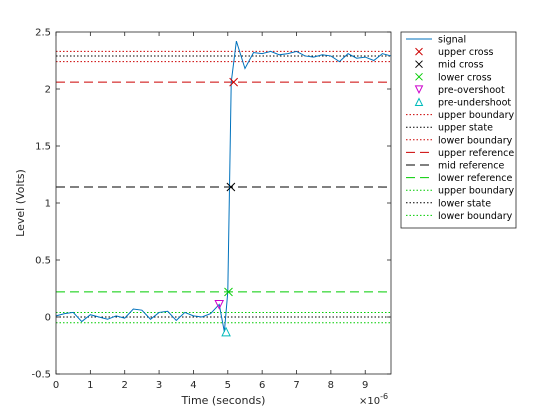  I want to click on legend-label: upper state, so click(465, 128).